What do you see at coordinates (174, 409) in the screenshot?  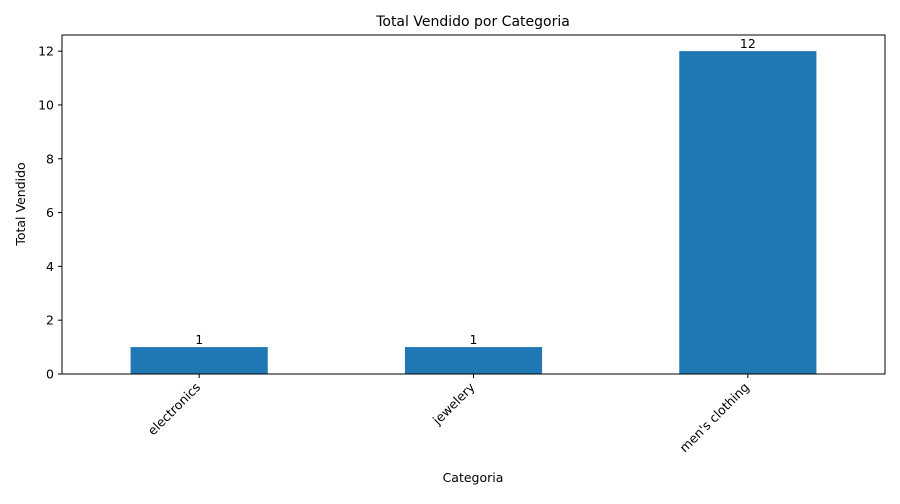 I see `x-tick-label: electronics` at bounding box center [174, 409].